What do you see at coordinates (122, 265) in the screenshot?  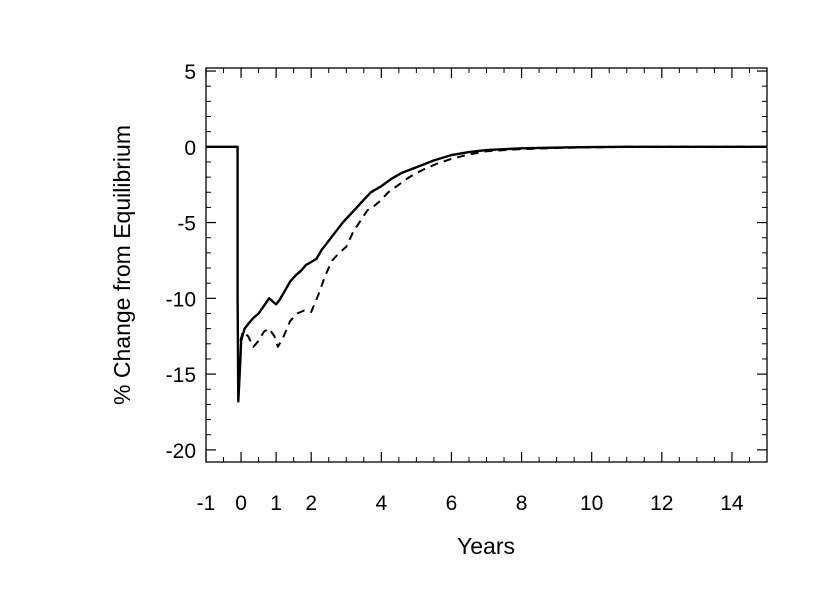 I see `y-axis-label: % Change from Equilibrium` at bounding box center [122, 265].